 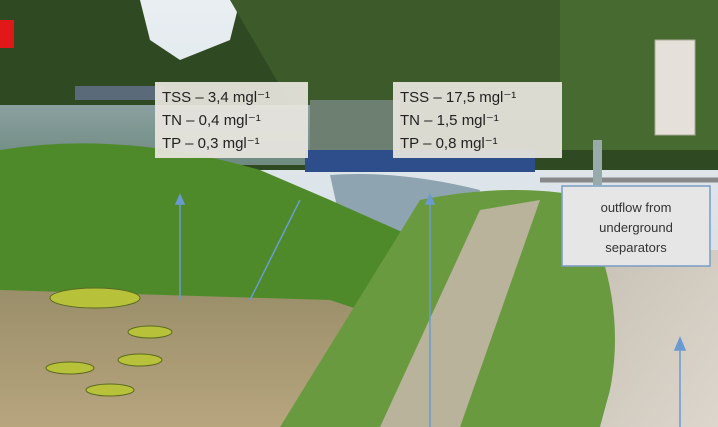 I want to click on annotation-line: TP – 0,3 mgl⁻¹, so click(x=211, y=143).